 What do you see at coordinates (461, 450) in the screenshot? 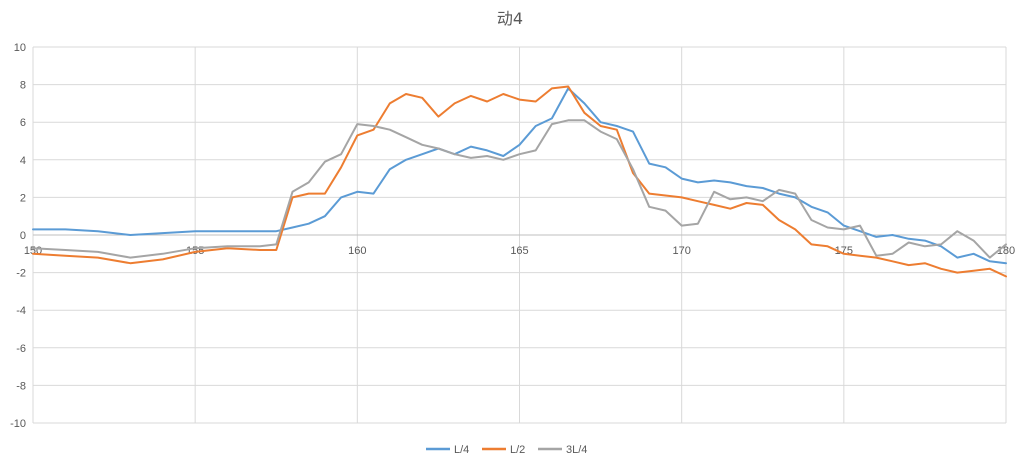
I see `legend-label: L/4` at bounding box center [461, 450].